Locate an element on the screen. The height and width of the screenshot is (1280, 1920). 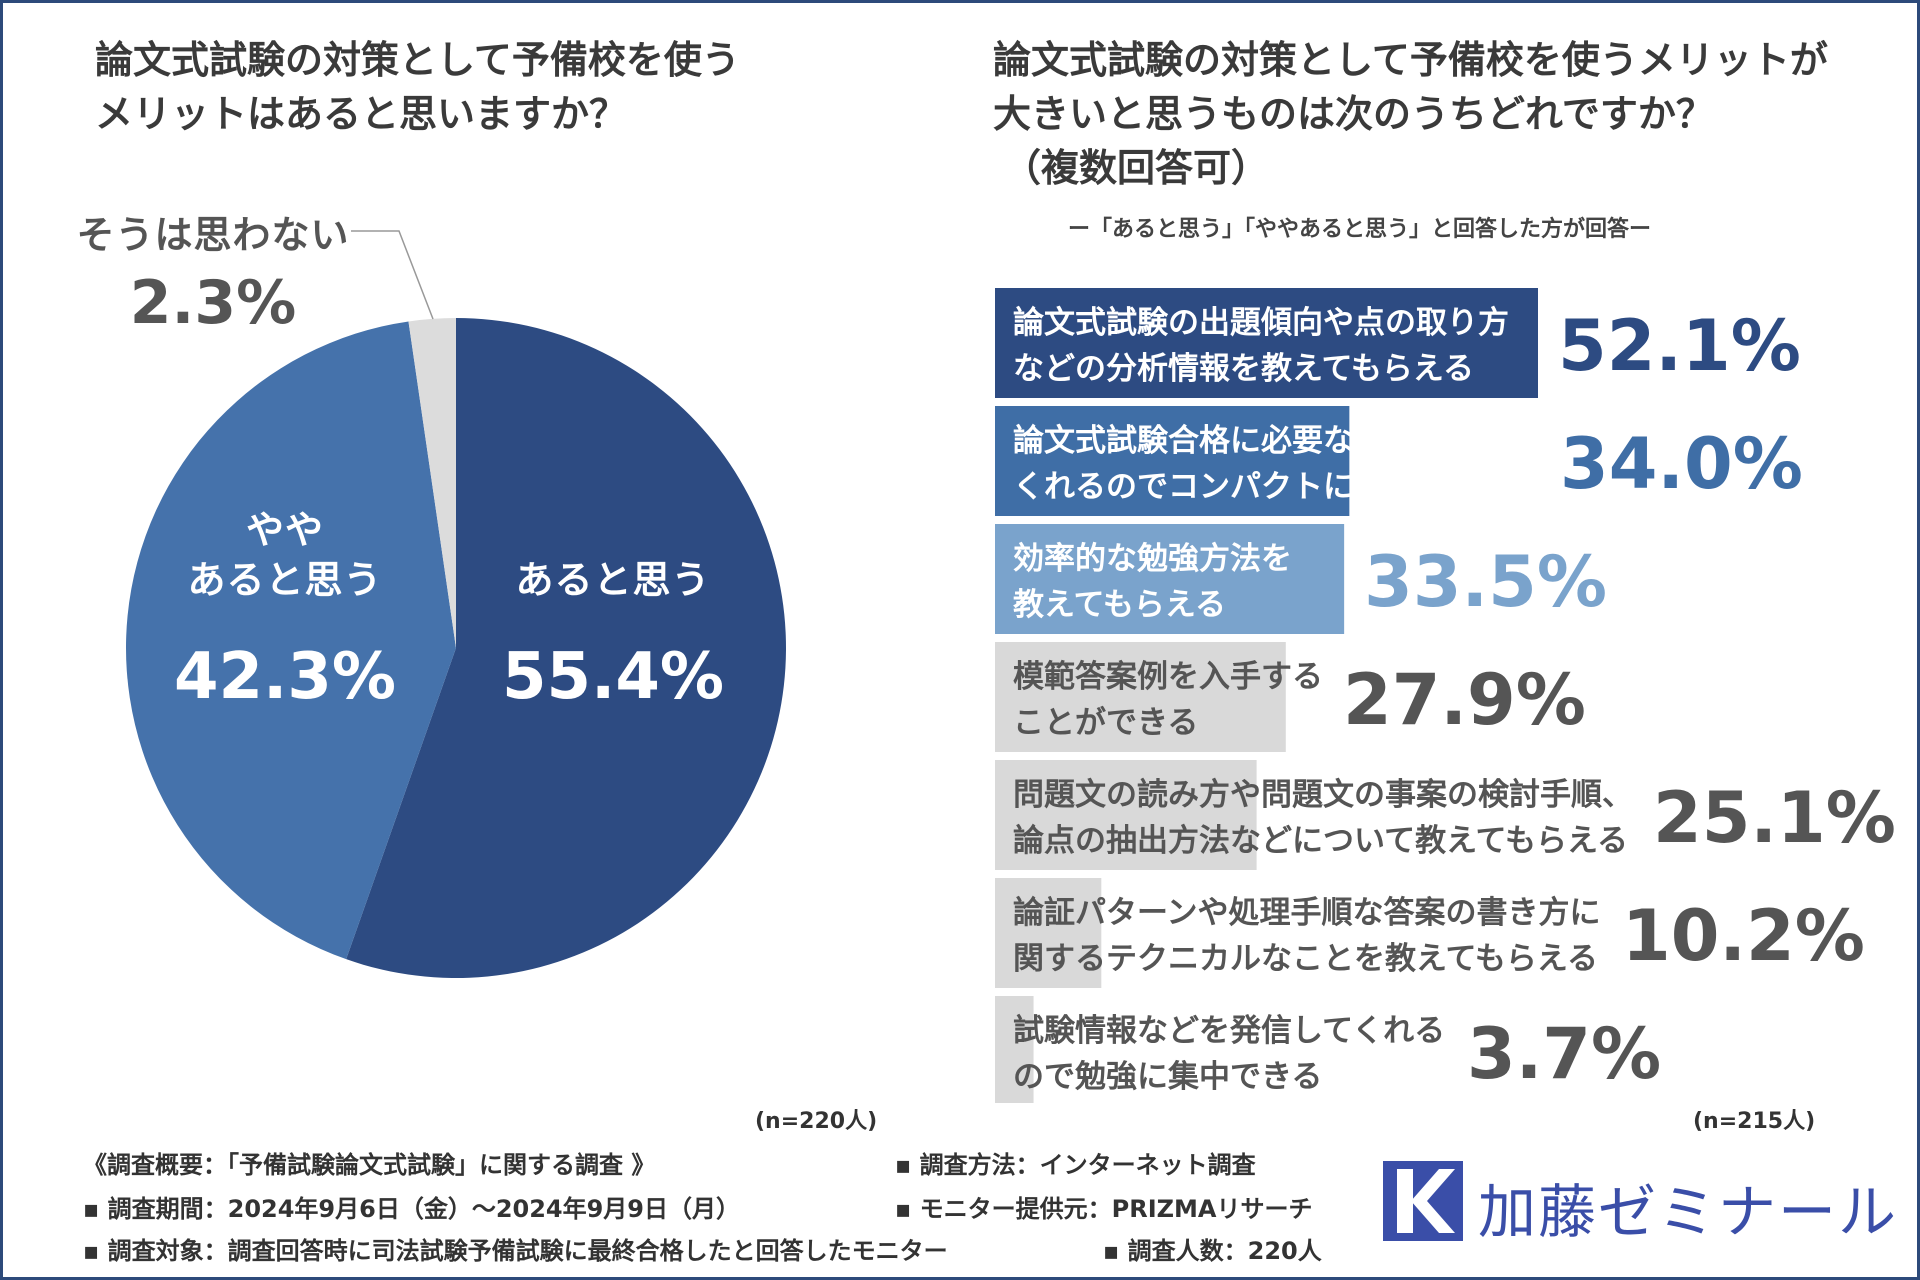
kato-seminar-logo: 加藤ゼミナール is located at coordinates (1639, 1203).